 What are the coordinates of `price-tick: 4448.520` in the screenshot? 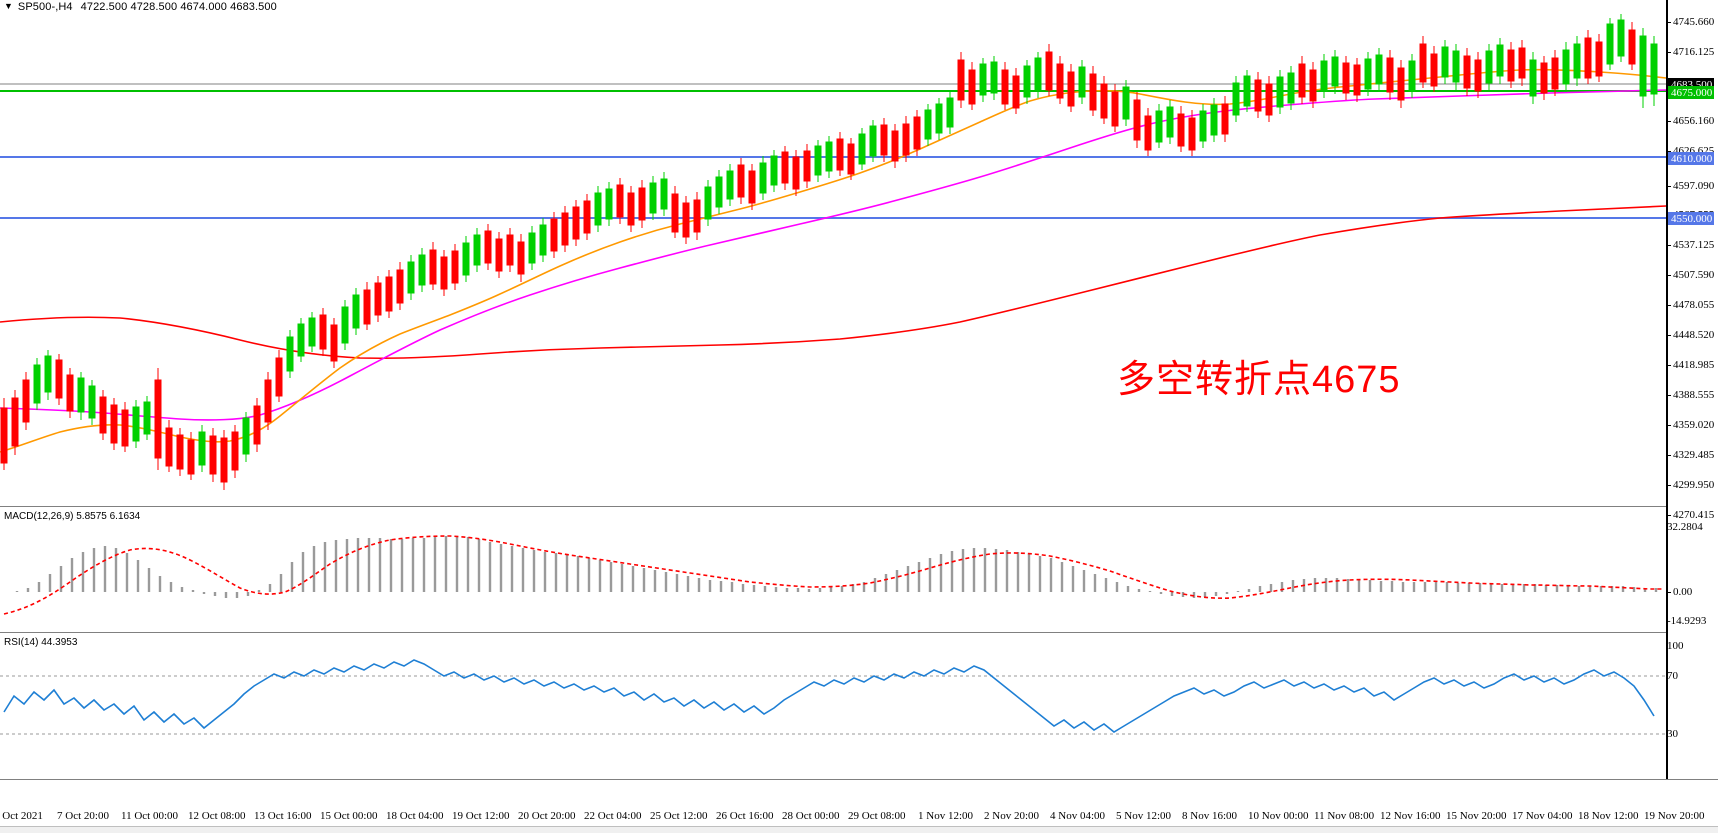 It's located at (1690, 335).